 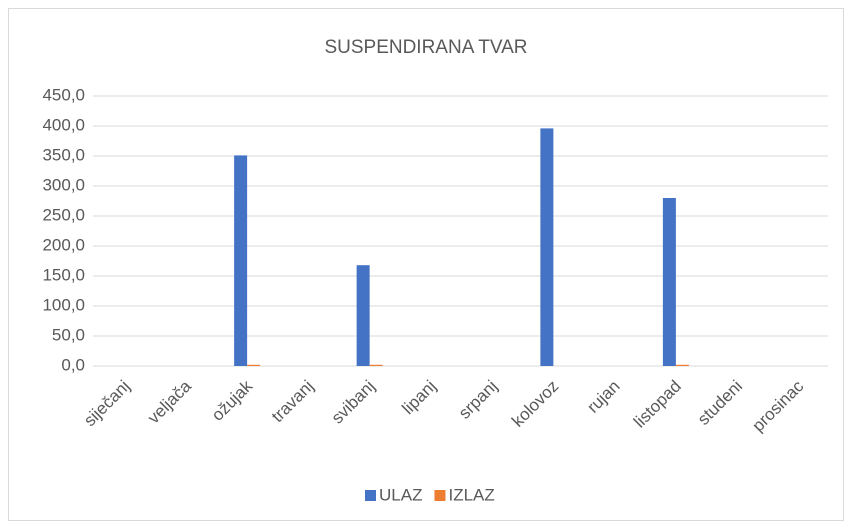 What do you see at coordinates (63, 214) in the screenshot?
I see `y-tick-label: 250,0` at bounding box center [63, 214].